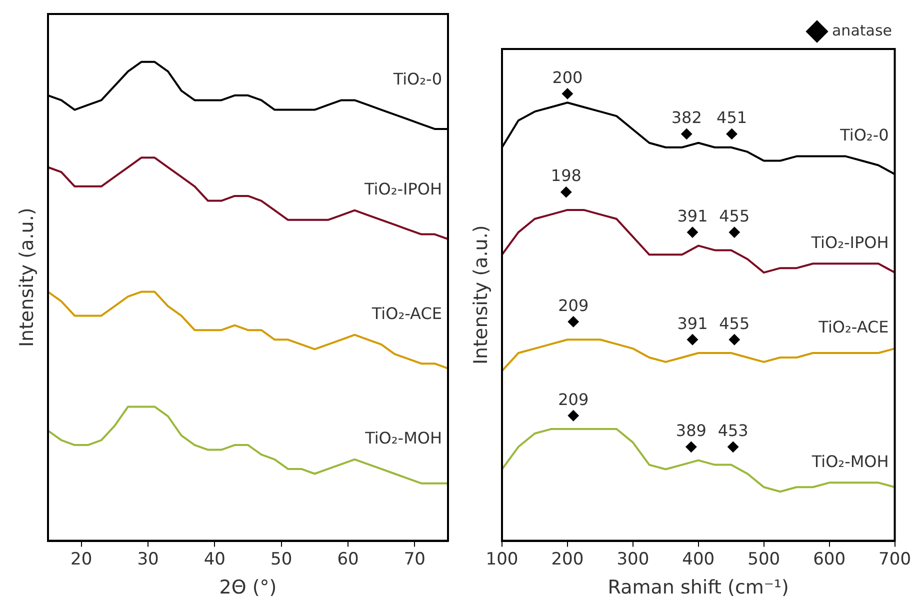 This screenshot has width=922, height=612. I want to click on x-axis-title: 2Θ (°), so click(248, 587).